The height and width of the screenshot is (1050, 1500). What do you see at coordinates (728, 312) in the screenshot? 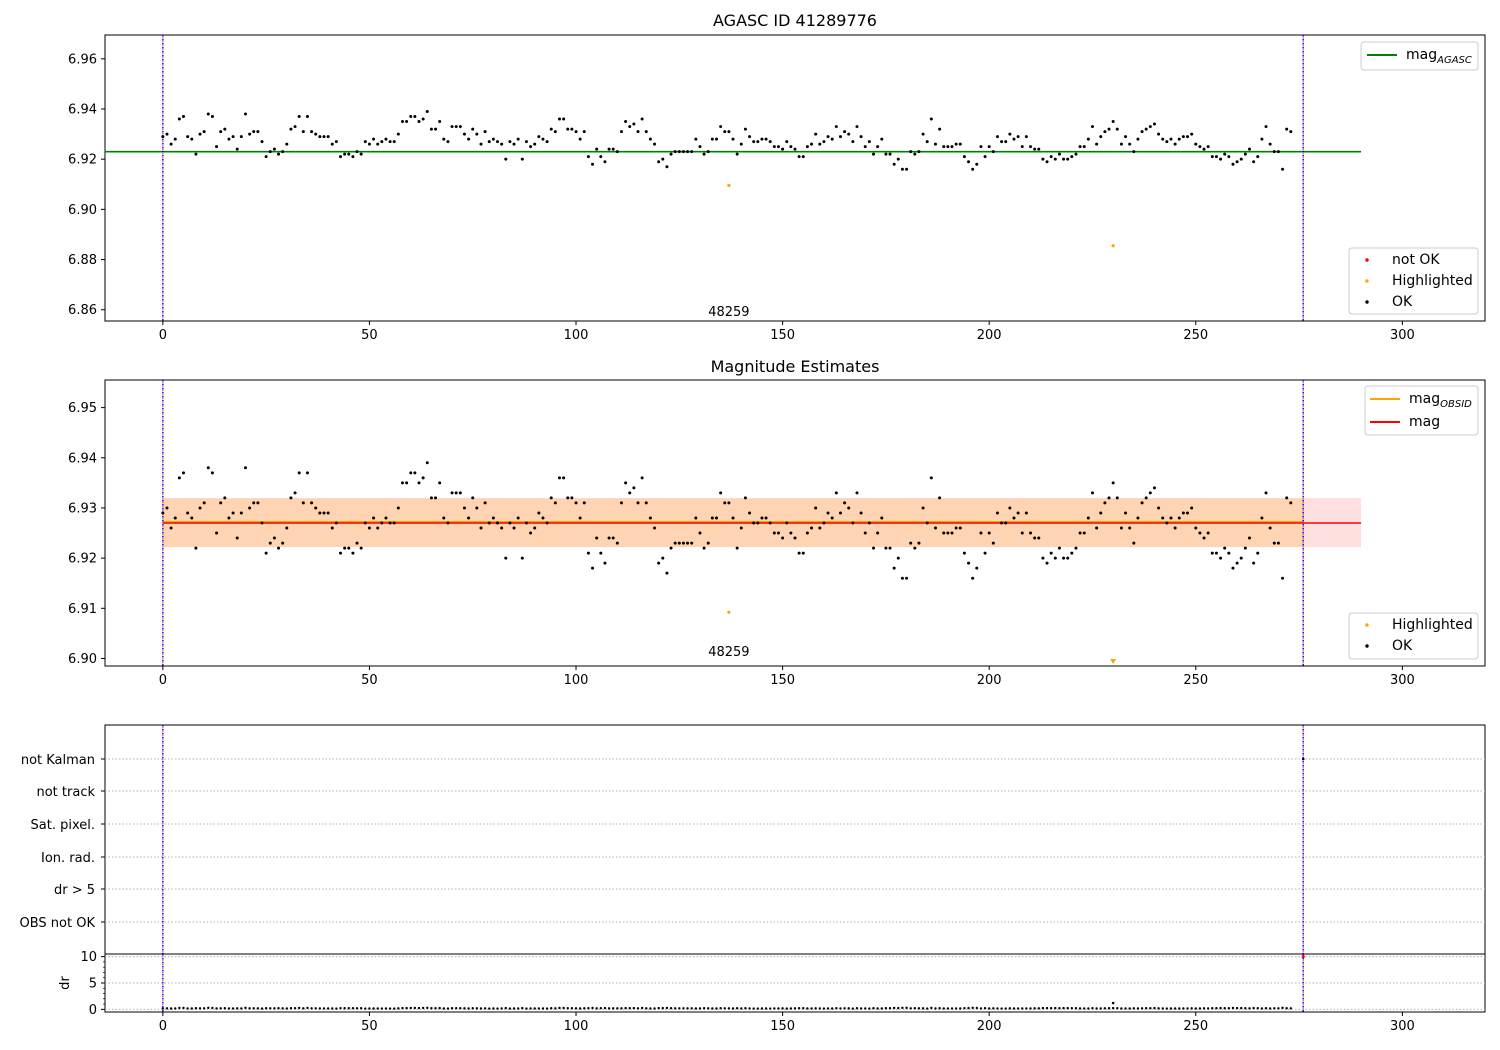
I see `obsid-label: 48259` at bounding box center [728, 312].